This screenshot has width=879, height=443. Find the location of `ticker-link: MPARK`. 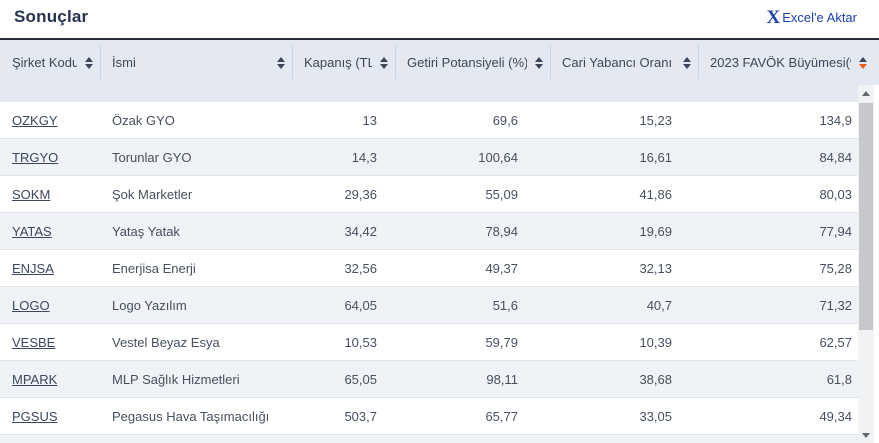

ticker-link: MPARK is located at coordinates (35, 379).